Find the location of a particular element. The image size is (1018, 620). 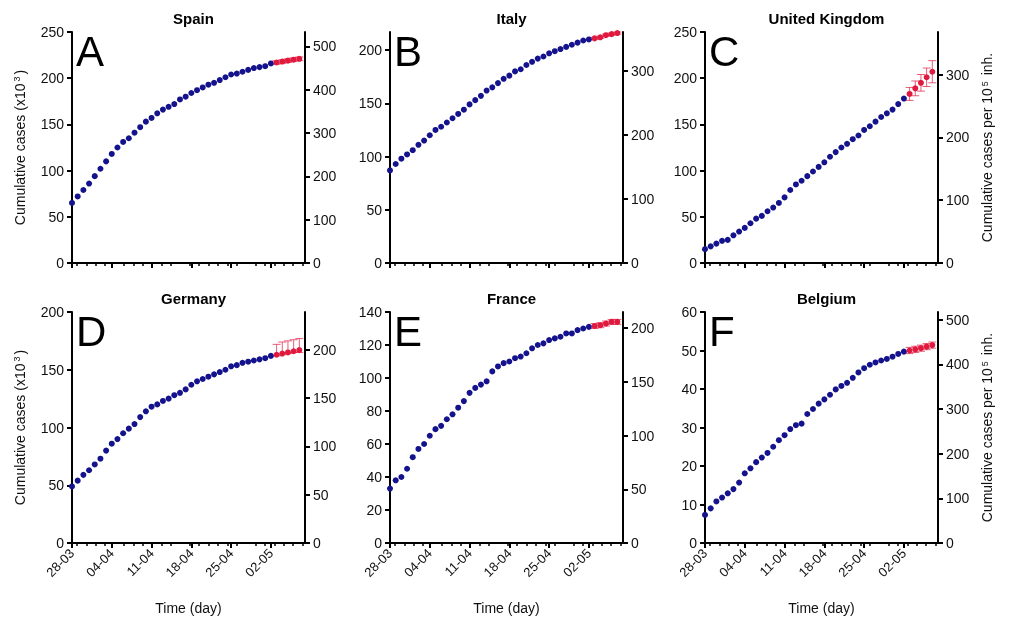

annotation: E is located at coordinates (408, 331).